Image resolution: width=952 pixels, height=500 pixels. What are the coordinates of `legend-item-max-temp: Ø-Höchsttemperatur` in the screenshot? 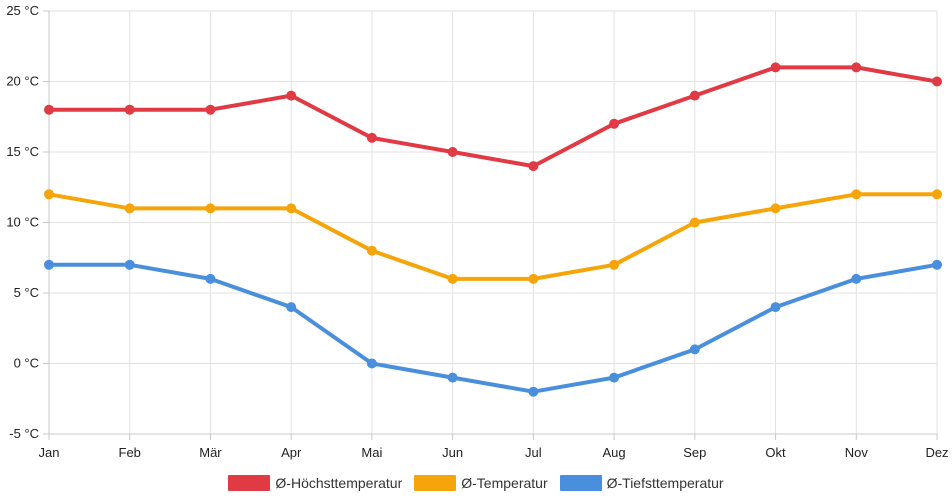 It's located at (315, 483).